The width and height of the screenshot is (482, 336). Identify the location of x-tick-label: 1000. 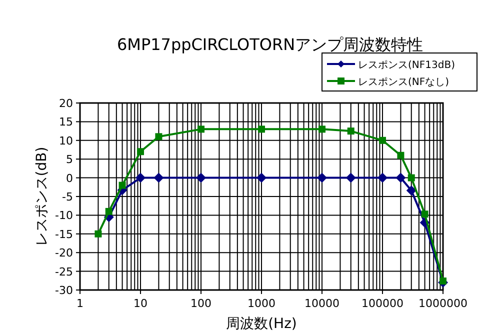
(262, 303).